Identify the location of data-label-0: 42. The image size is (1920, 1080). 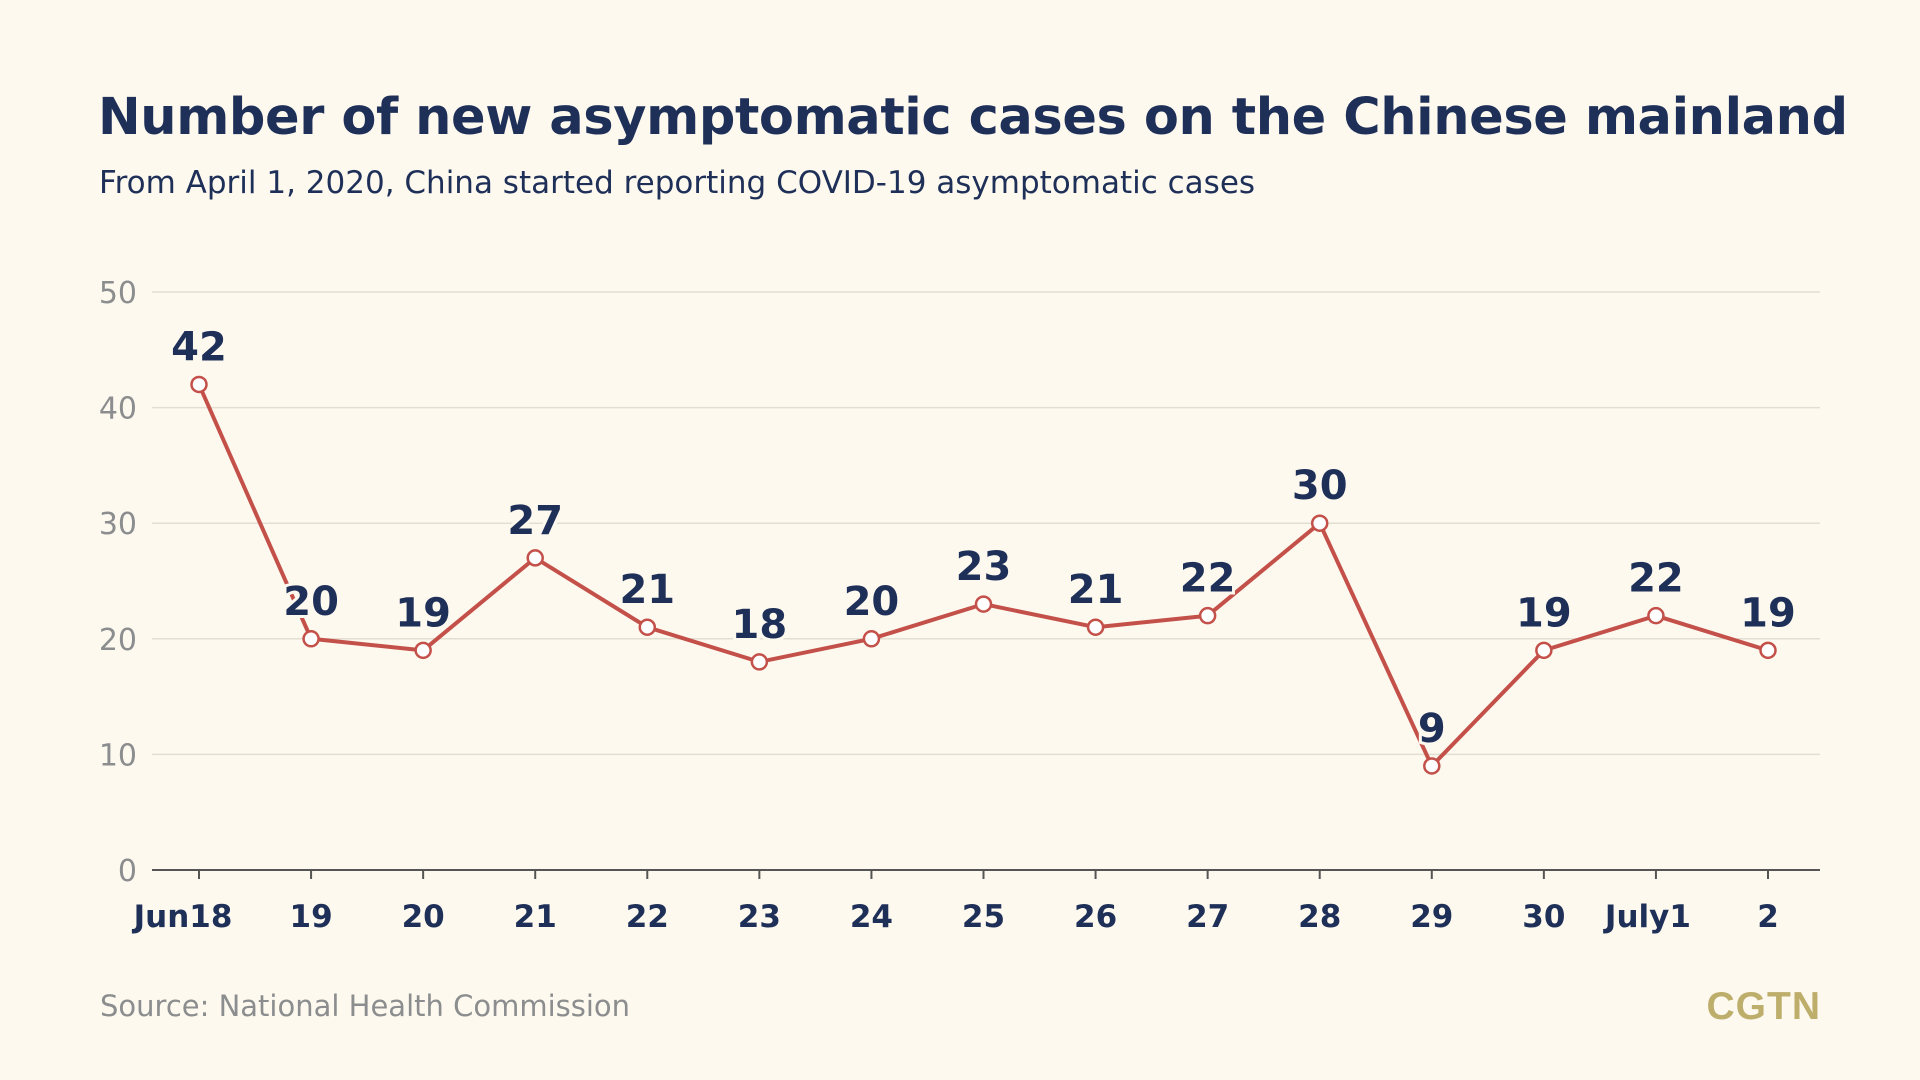
(199, 347).